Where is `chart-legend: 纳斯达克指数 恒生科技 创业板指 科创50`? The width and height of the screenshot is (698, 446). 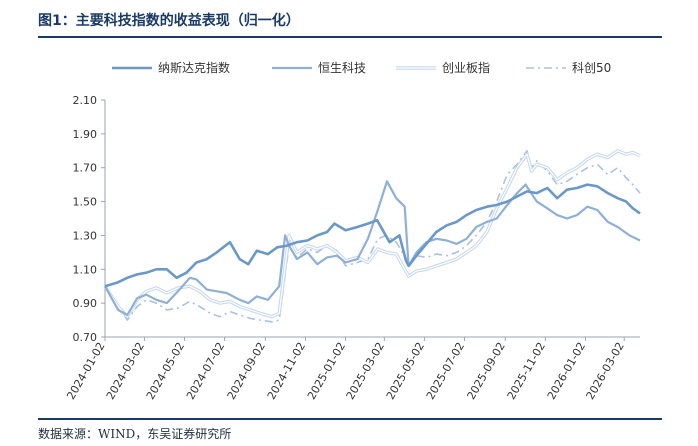 chart-legend: 纳斯达克指数 恒生科技 创业板指 科创50 is located at coordinates (361, 67).